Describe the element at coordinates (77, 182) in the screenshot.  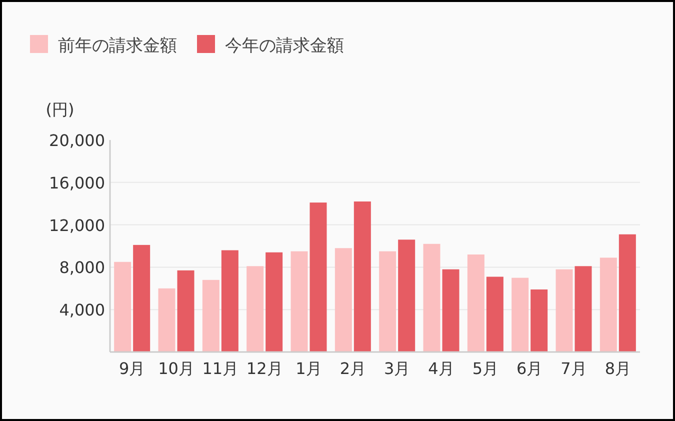
I see `y-tick-label: 16,000` at that location.